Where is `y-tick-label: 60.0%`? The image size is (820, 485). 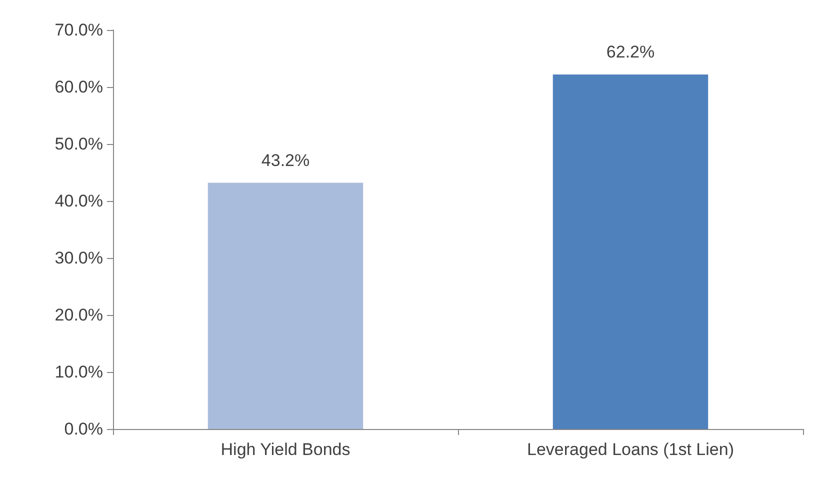 y-tick-label: 60.0% is located at coordinates (78, 87).